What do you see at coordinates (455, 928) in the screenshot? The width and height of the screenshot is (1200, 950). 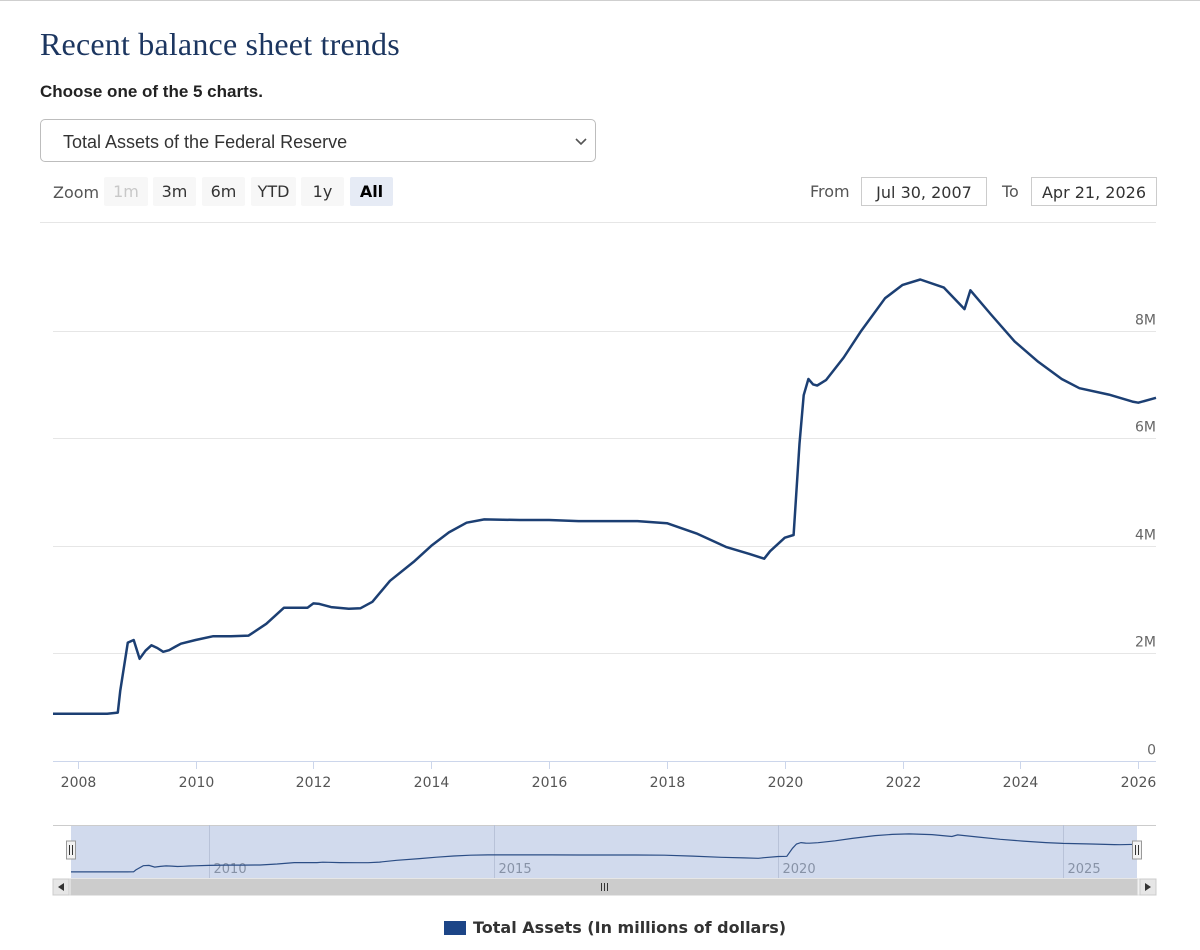 I see `legend-swatch` at bounding box center [455, 928].